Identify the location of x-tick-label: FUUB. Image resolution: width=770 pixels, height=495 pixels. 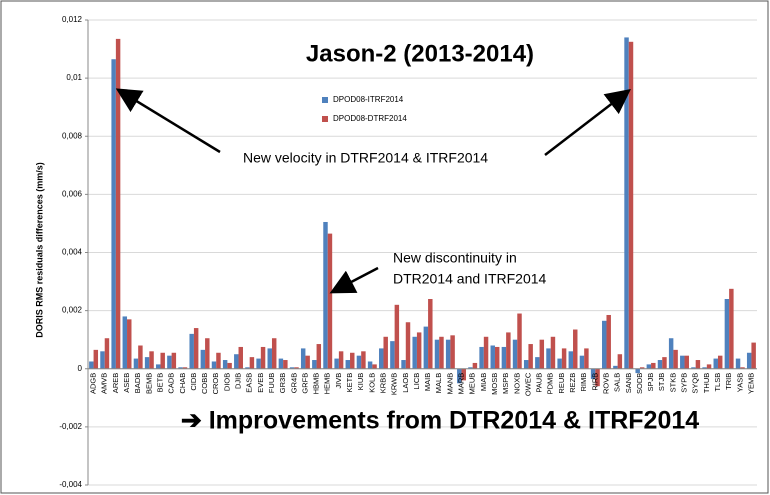
(271, 383).